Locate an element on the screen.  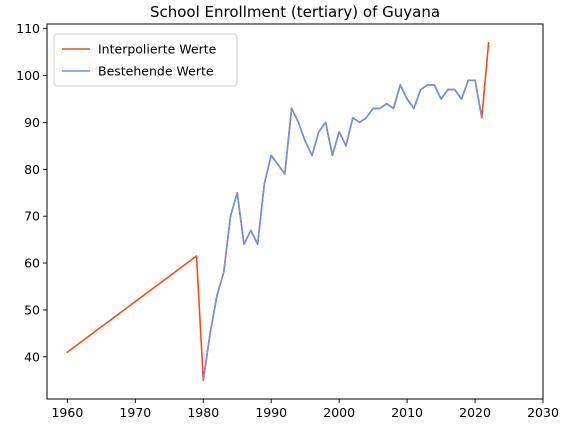
x-axis: 1960 1970 1980 1990 2000 2010 2020 2030 is located at coordinates (305, 409).